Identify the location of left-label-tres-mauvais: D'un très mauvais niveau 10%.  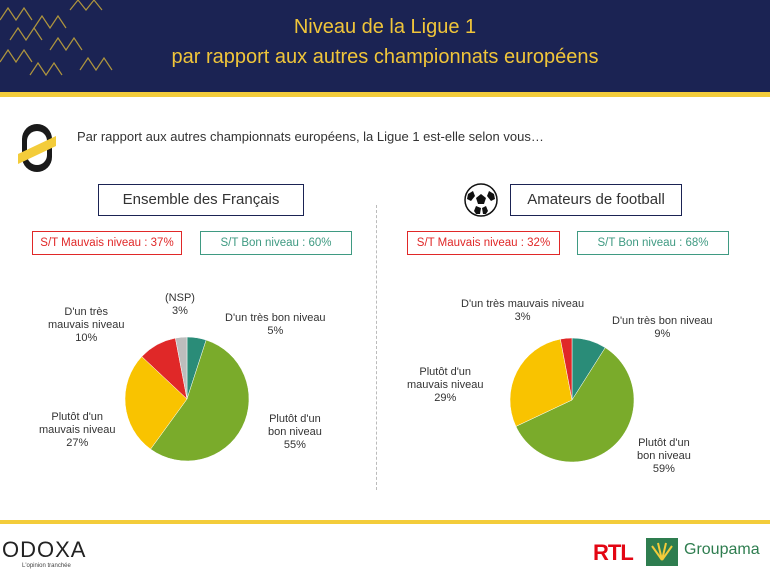
(86, 325).